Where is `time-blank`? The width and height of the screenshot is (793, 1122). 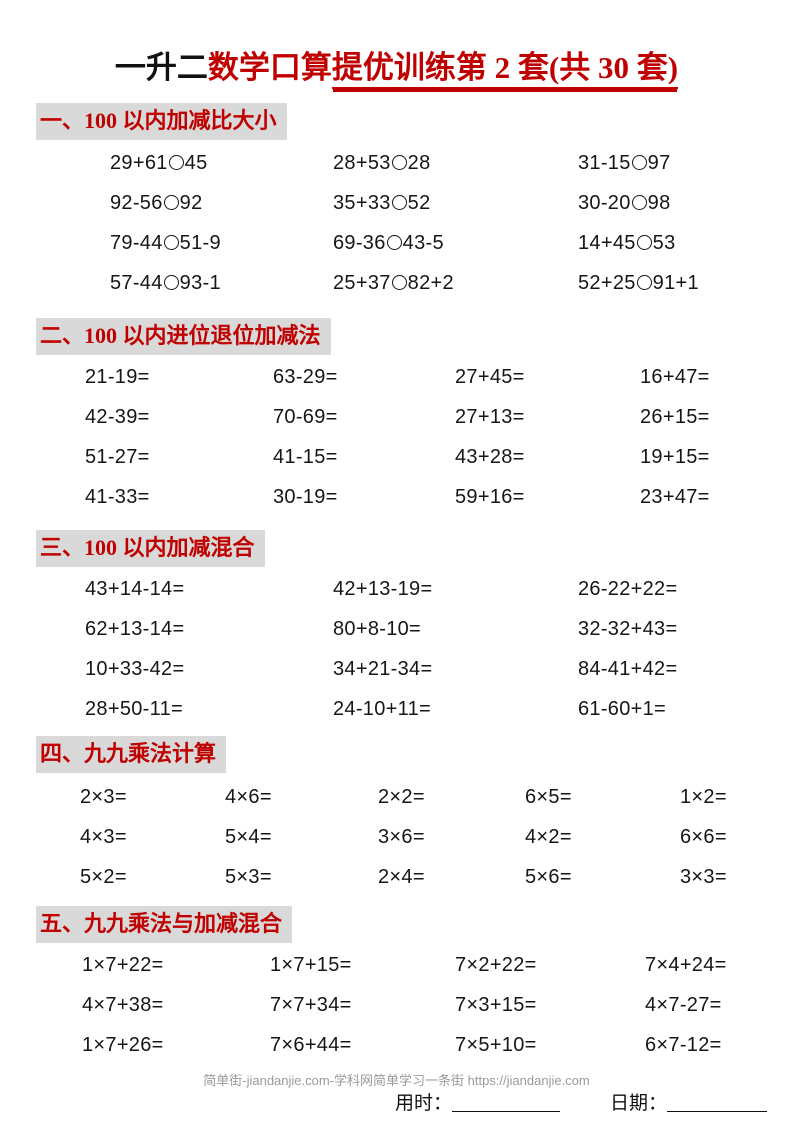 time-blank is located at coordinates (506, 1111).